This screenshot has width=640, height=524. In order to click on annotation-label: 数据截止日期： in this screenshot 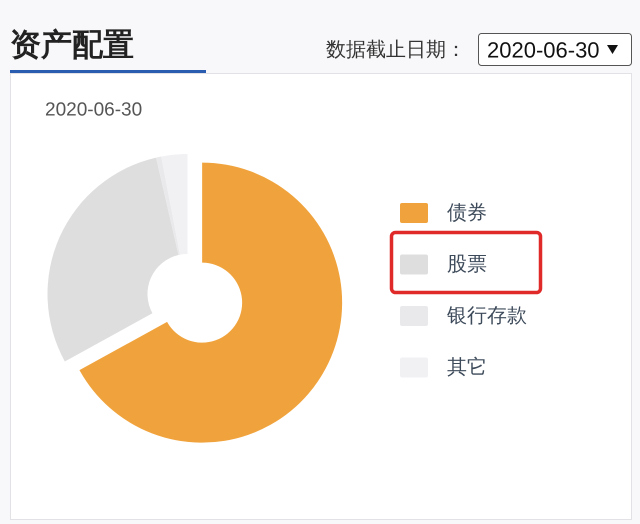, I will do `click(396, 50)`.